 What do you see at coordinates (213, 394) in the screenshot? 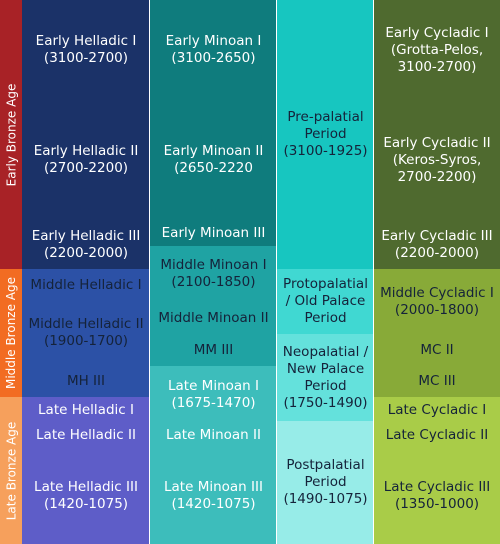
I see `cell-late-minoan-1: Late Minoan I (1675-1470)` at bounding box center [213, 394].